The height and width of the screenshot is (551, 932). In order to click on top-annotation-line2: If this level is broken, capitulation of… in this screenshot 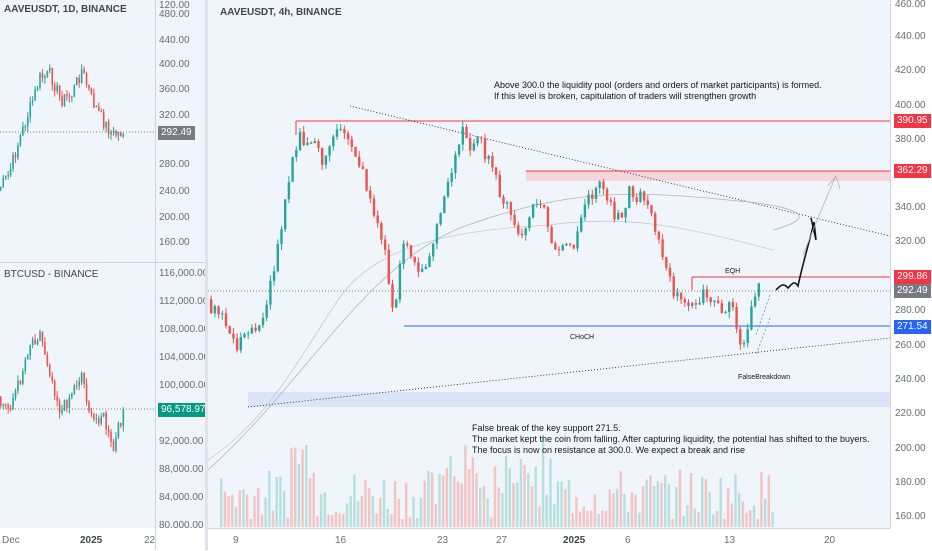, I will do `click(625, 96)`.